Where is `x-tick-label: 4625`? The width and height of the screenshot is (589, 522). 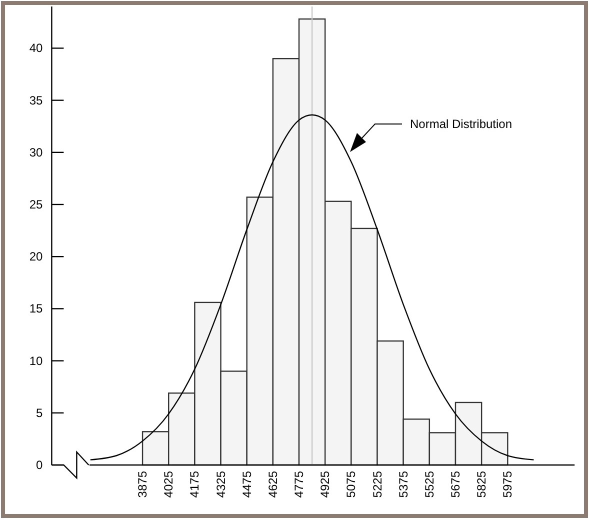 x-tick-label: 4625 is located at coordinates (273, 484).